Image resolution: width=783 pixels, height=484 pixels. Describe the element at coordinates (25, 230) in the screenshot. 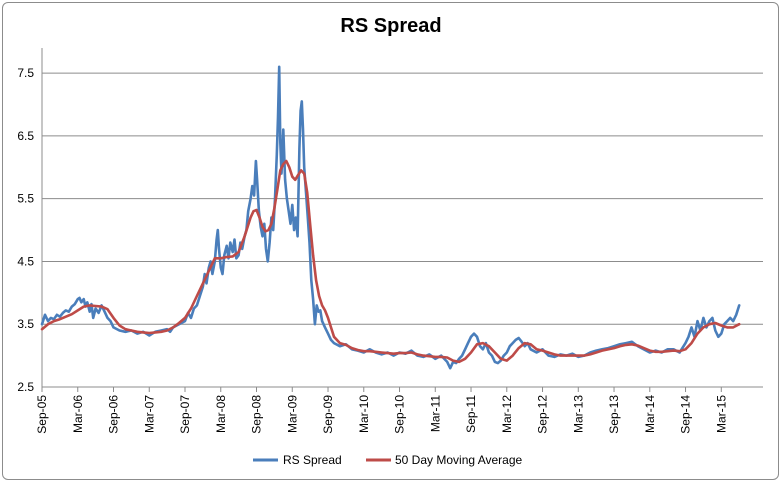

I see `y-tick-labels: 2.5 3.5 4.5 5.5 6.5 7.5` at that location.